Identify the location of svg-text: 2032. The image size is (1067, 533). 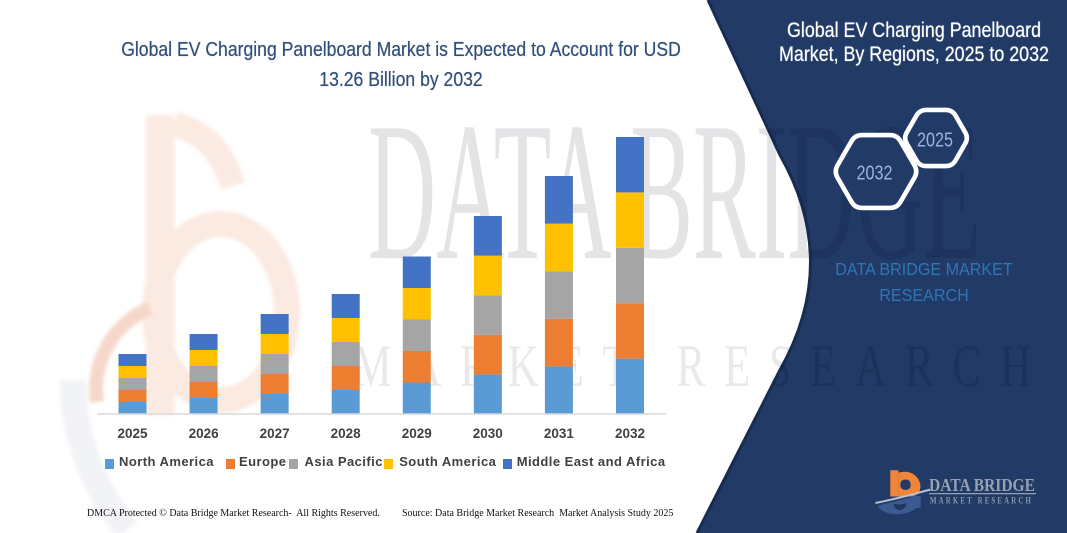
(875, 174).